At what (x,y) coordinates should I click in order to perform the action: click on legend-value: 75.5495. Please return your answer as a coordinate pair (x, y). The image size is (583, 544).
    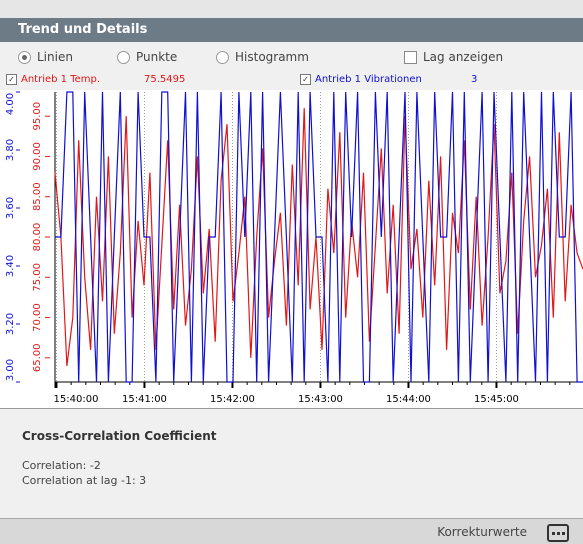
    Looking at the image, I should click on (165, 79).